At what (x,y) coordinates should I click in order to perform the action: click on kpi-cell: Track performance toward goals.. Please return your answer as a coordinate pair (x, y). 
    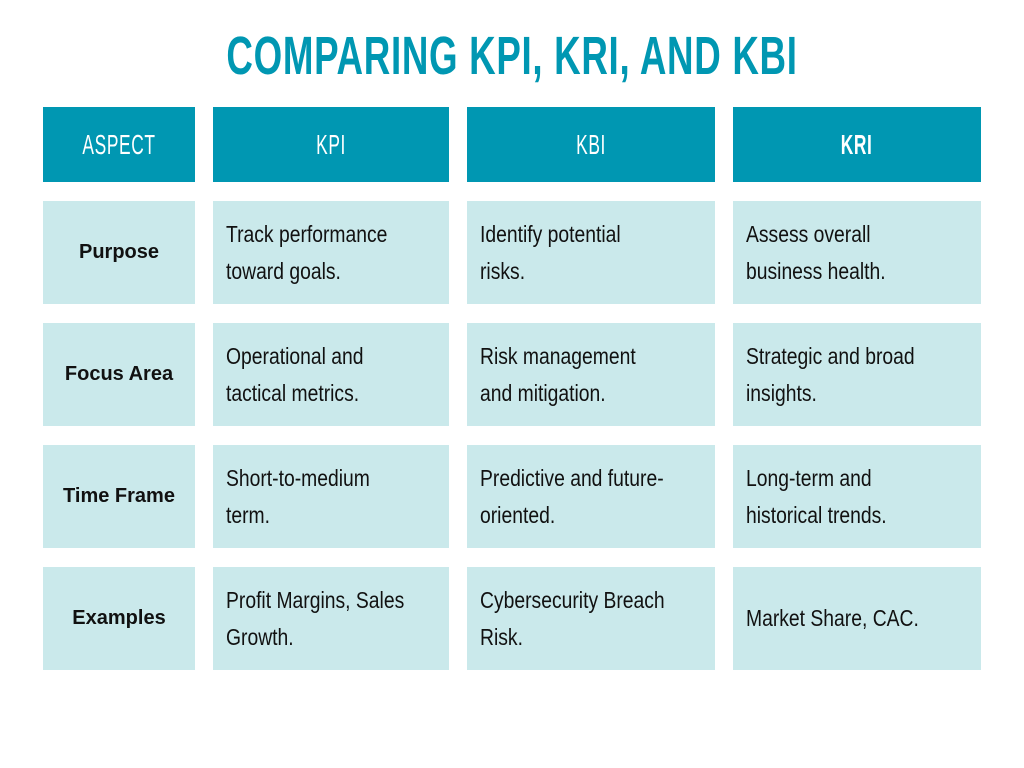
    Looking at the image, I should click on (331, 252).